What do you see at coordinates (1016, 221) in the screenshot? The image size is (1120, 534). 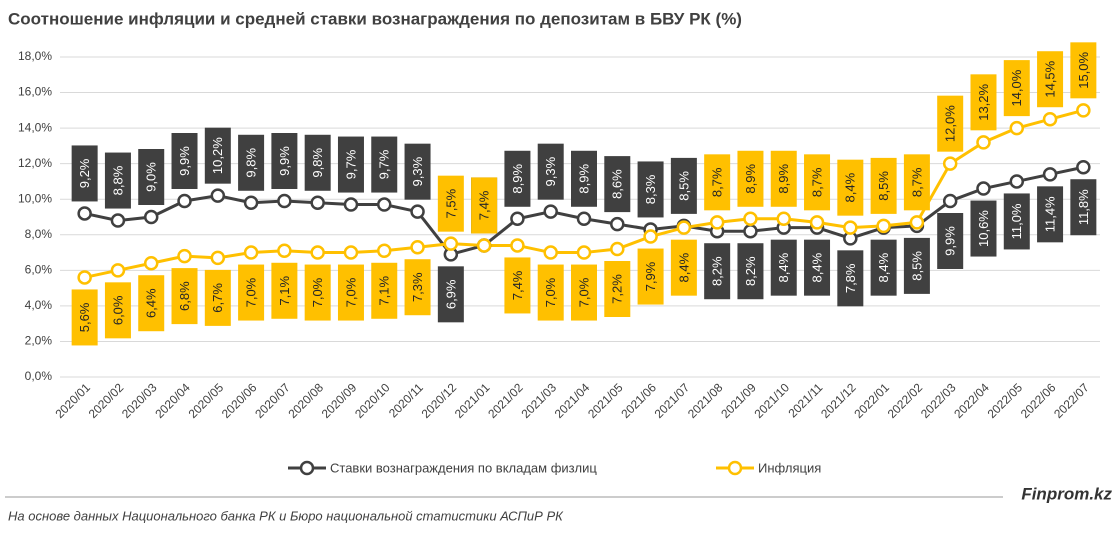 I see `data-label: 11,0%` at bounding box center [1016, 221].